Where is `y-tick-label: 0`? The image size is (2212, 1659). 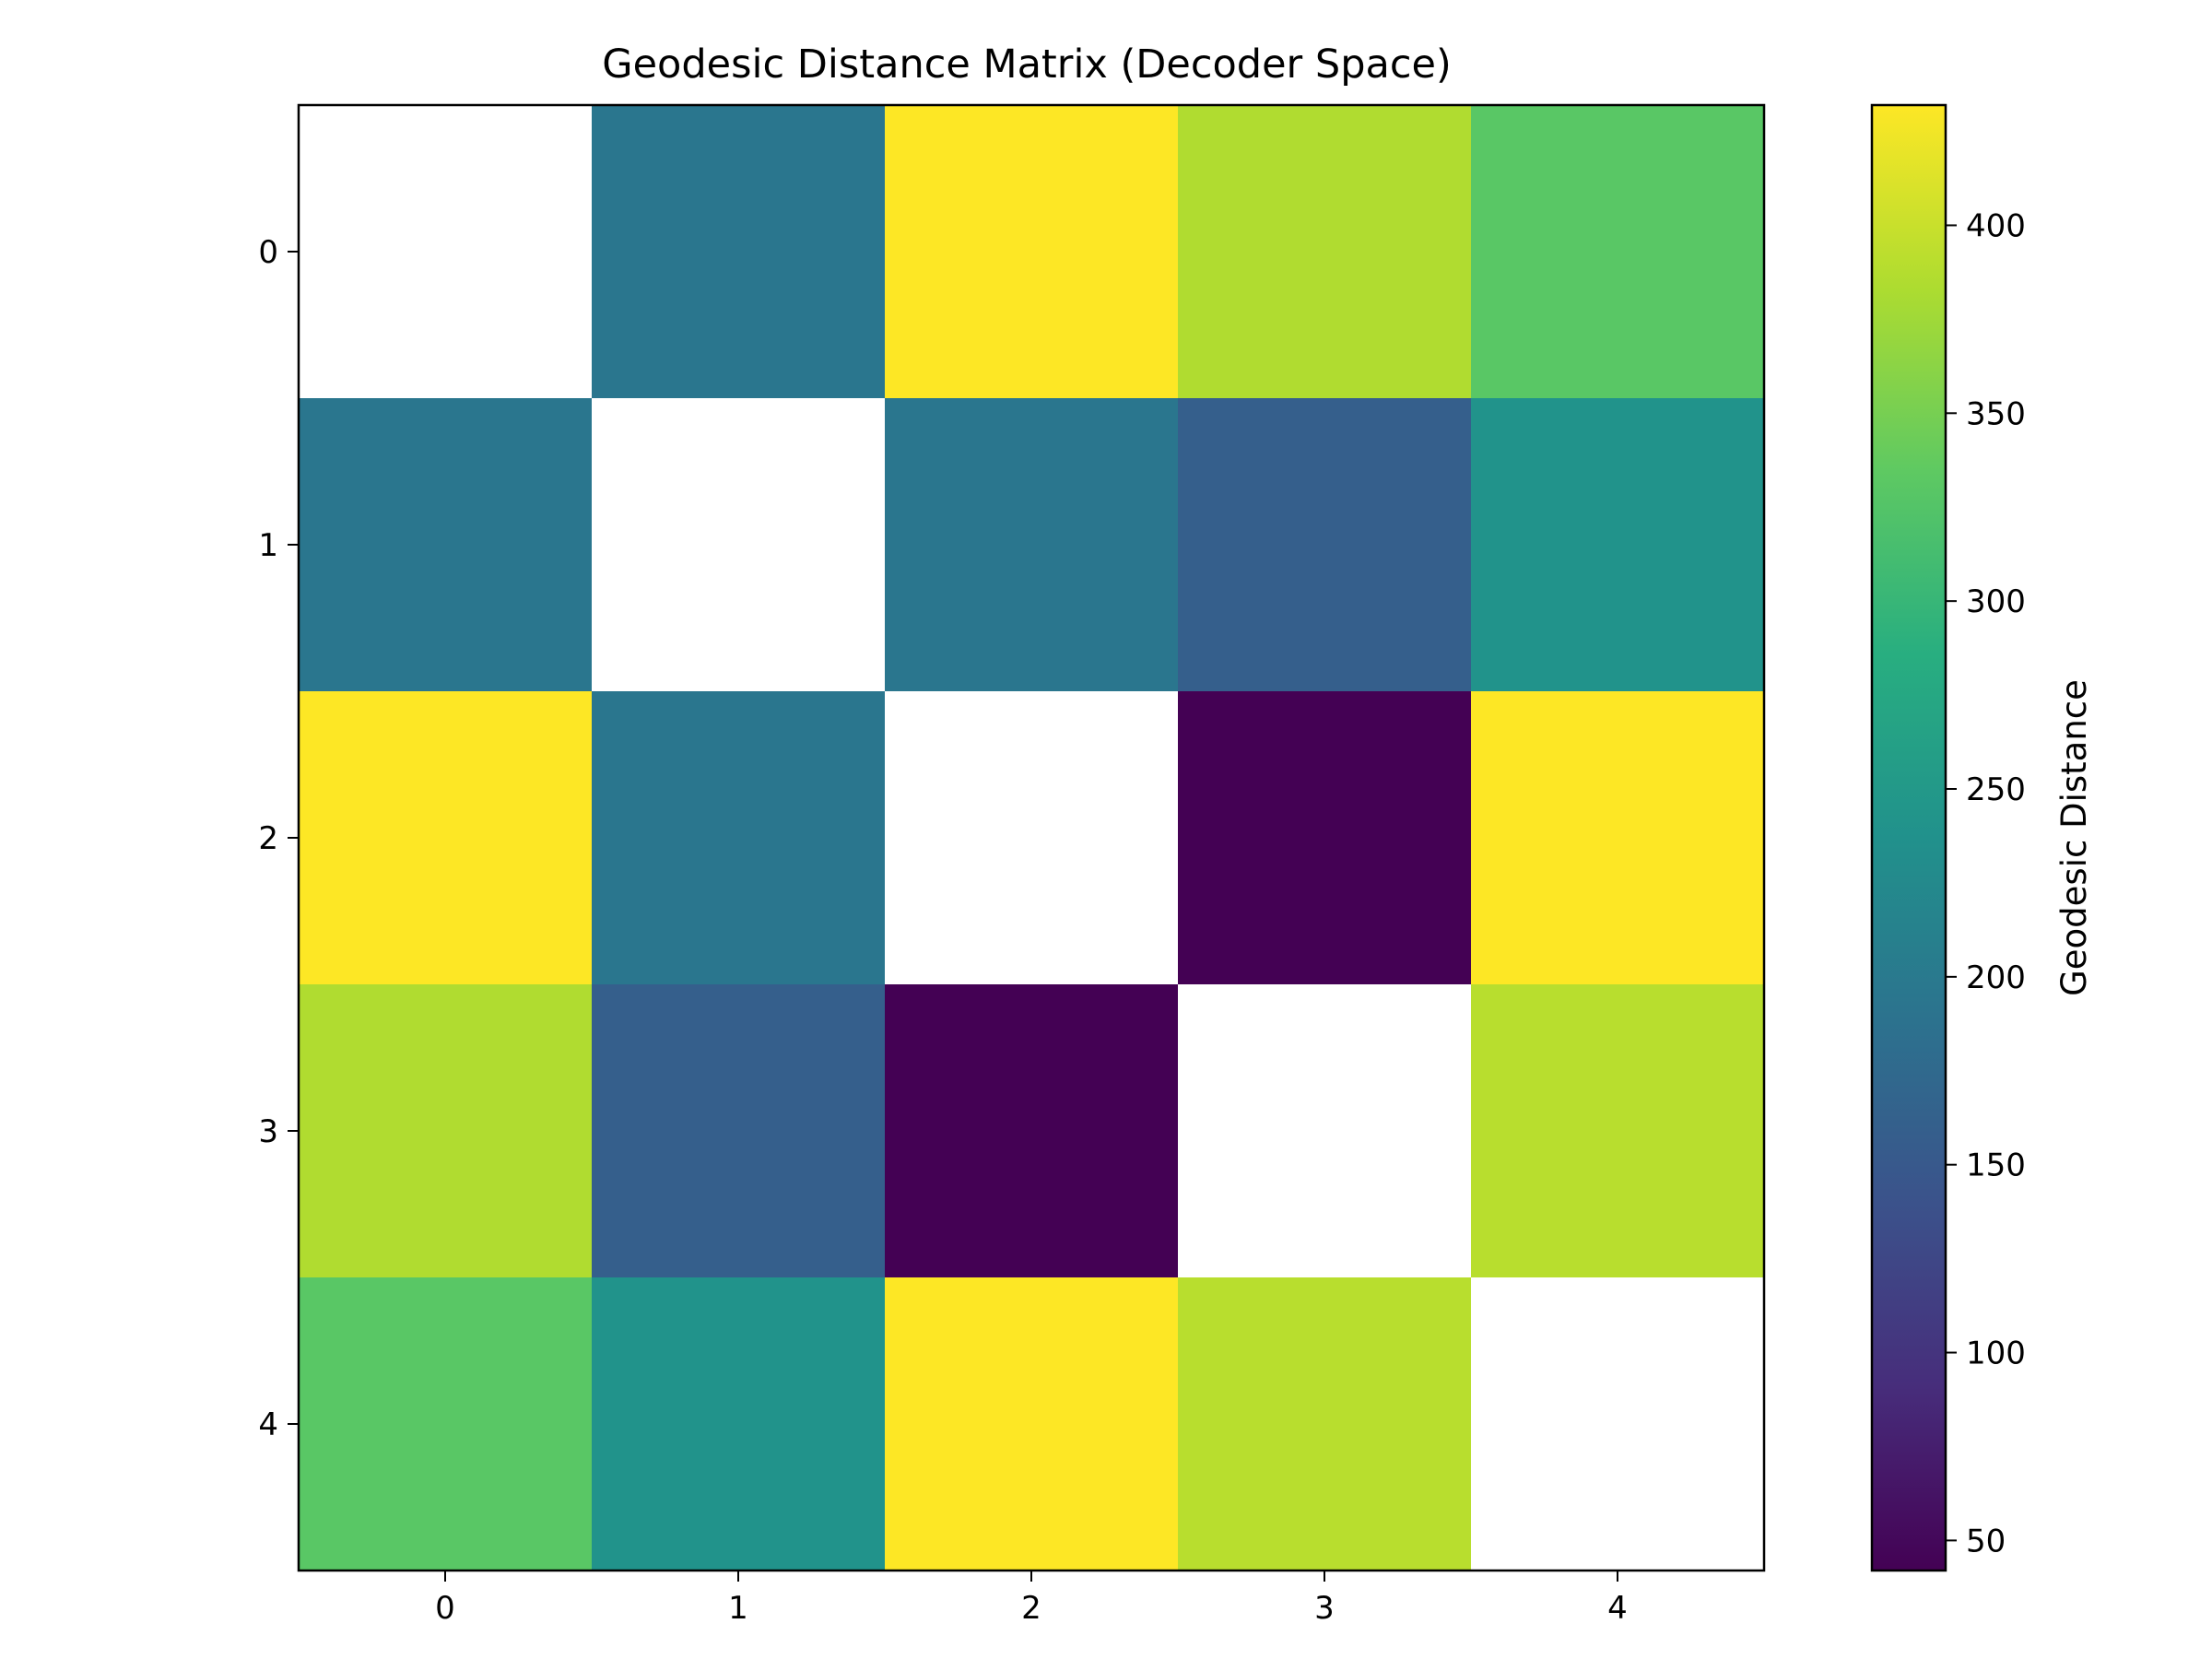
y-tick-label: 0 is located at coordinates (268, 252).